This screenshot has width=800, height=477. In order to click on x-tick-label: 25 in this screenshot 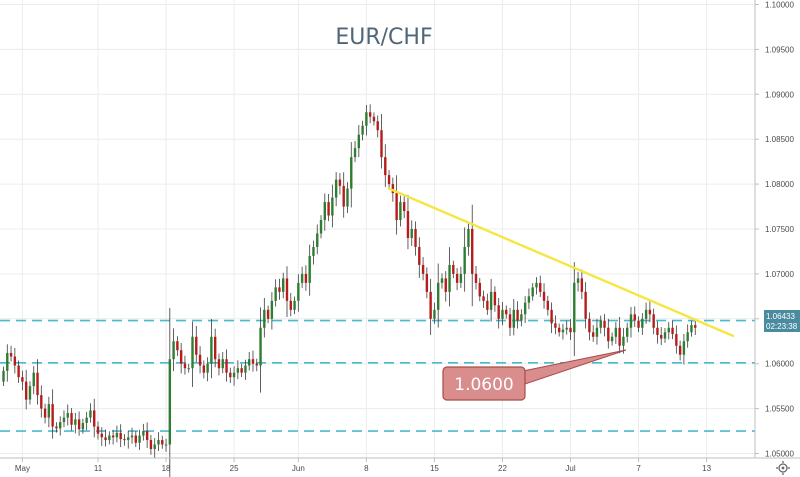, I will do `click(234, 468)`.